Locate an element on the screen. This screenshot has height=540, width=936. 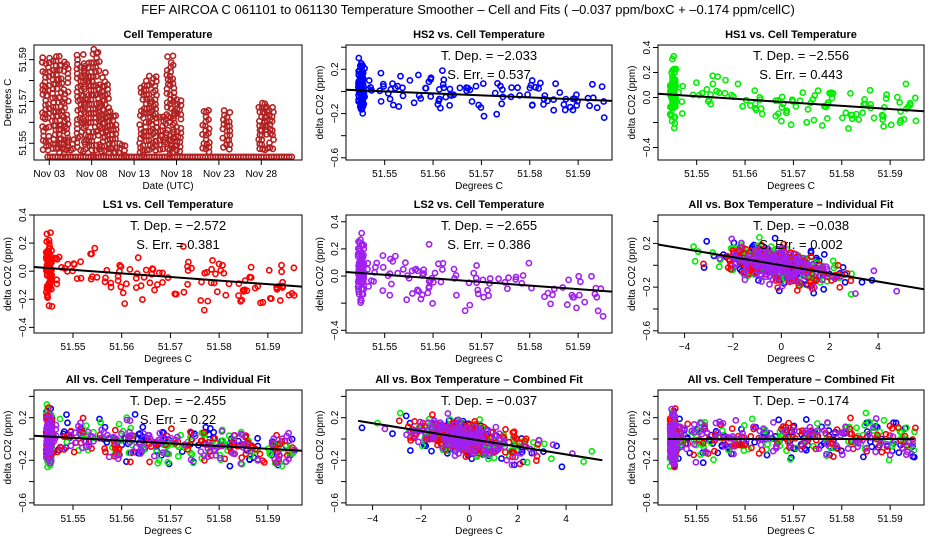
y-tick-label: 0.0 is located at coordinates (335, 276).